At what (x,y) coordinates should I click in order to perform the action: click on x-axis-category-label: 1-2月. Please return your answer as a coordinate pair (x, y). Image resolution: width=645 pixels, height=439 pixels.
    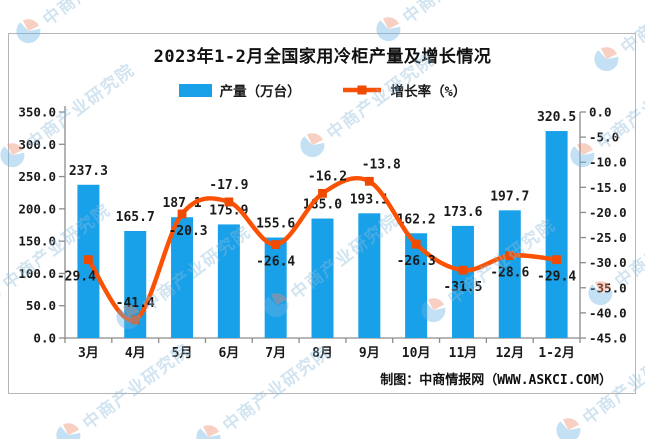
    Looking at the image, I should click on (556, 353).